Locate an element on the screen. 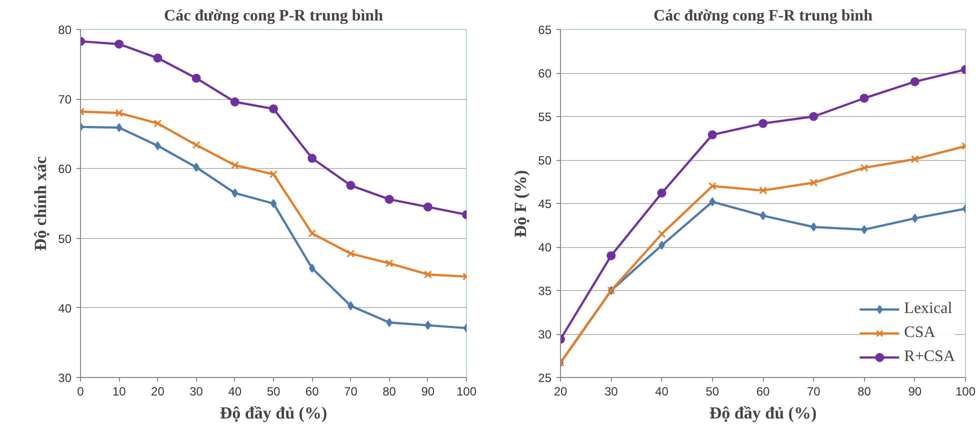  x-tick-label: 0 is located at coordinates (80, 391).